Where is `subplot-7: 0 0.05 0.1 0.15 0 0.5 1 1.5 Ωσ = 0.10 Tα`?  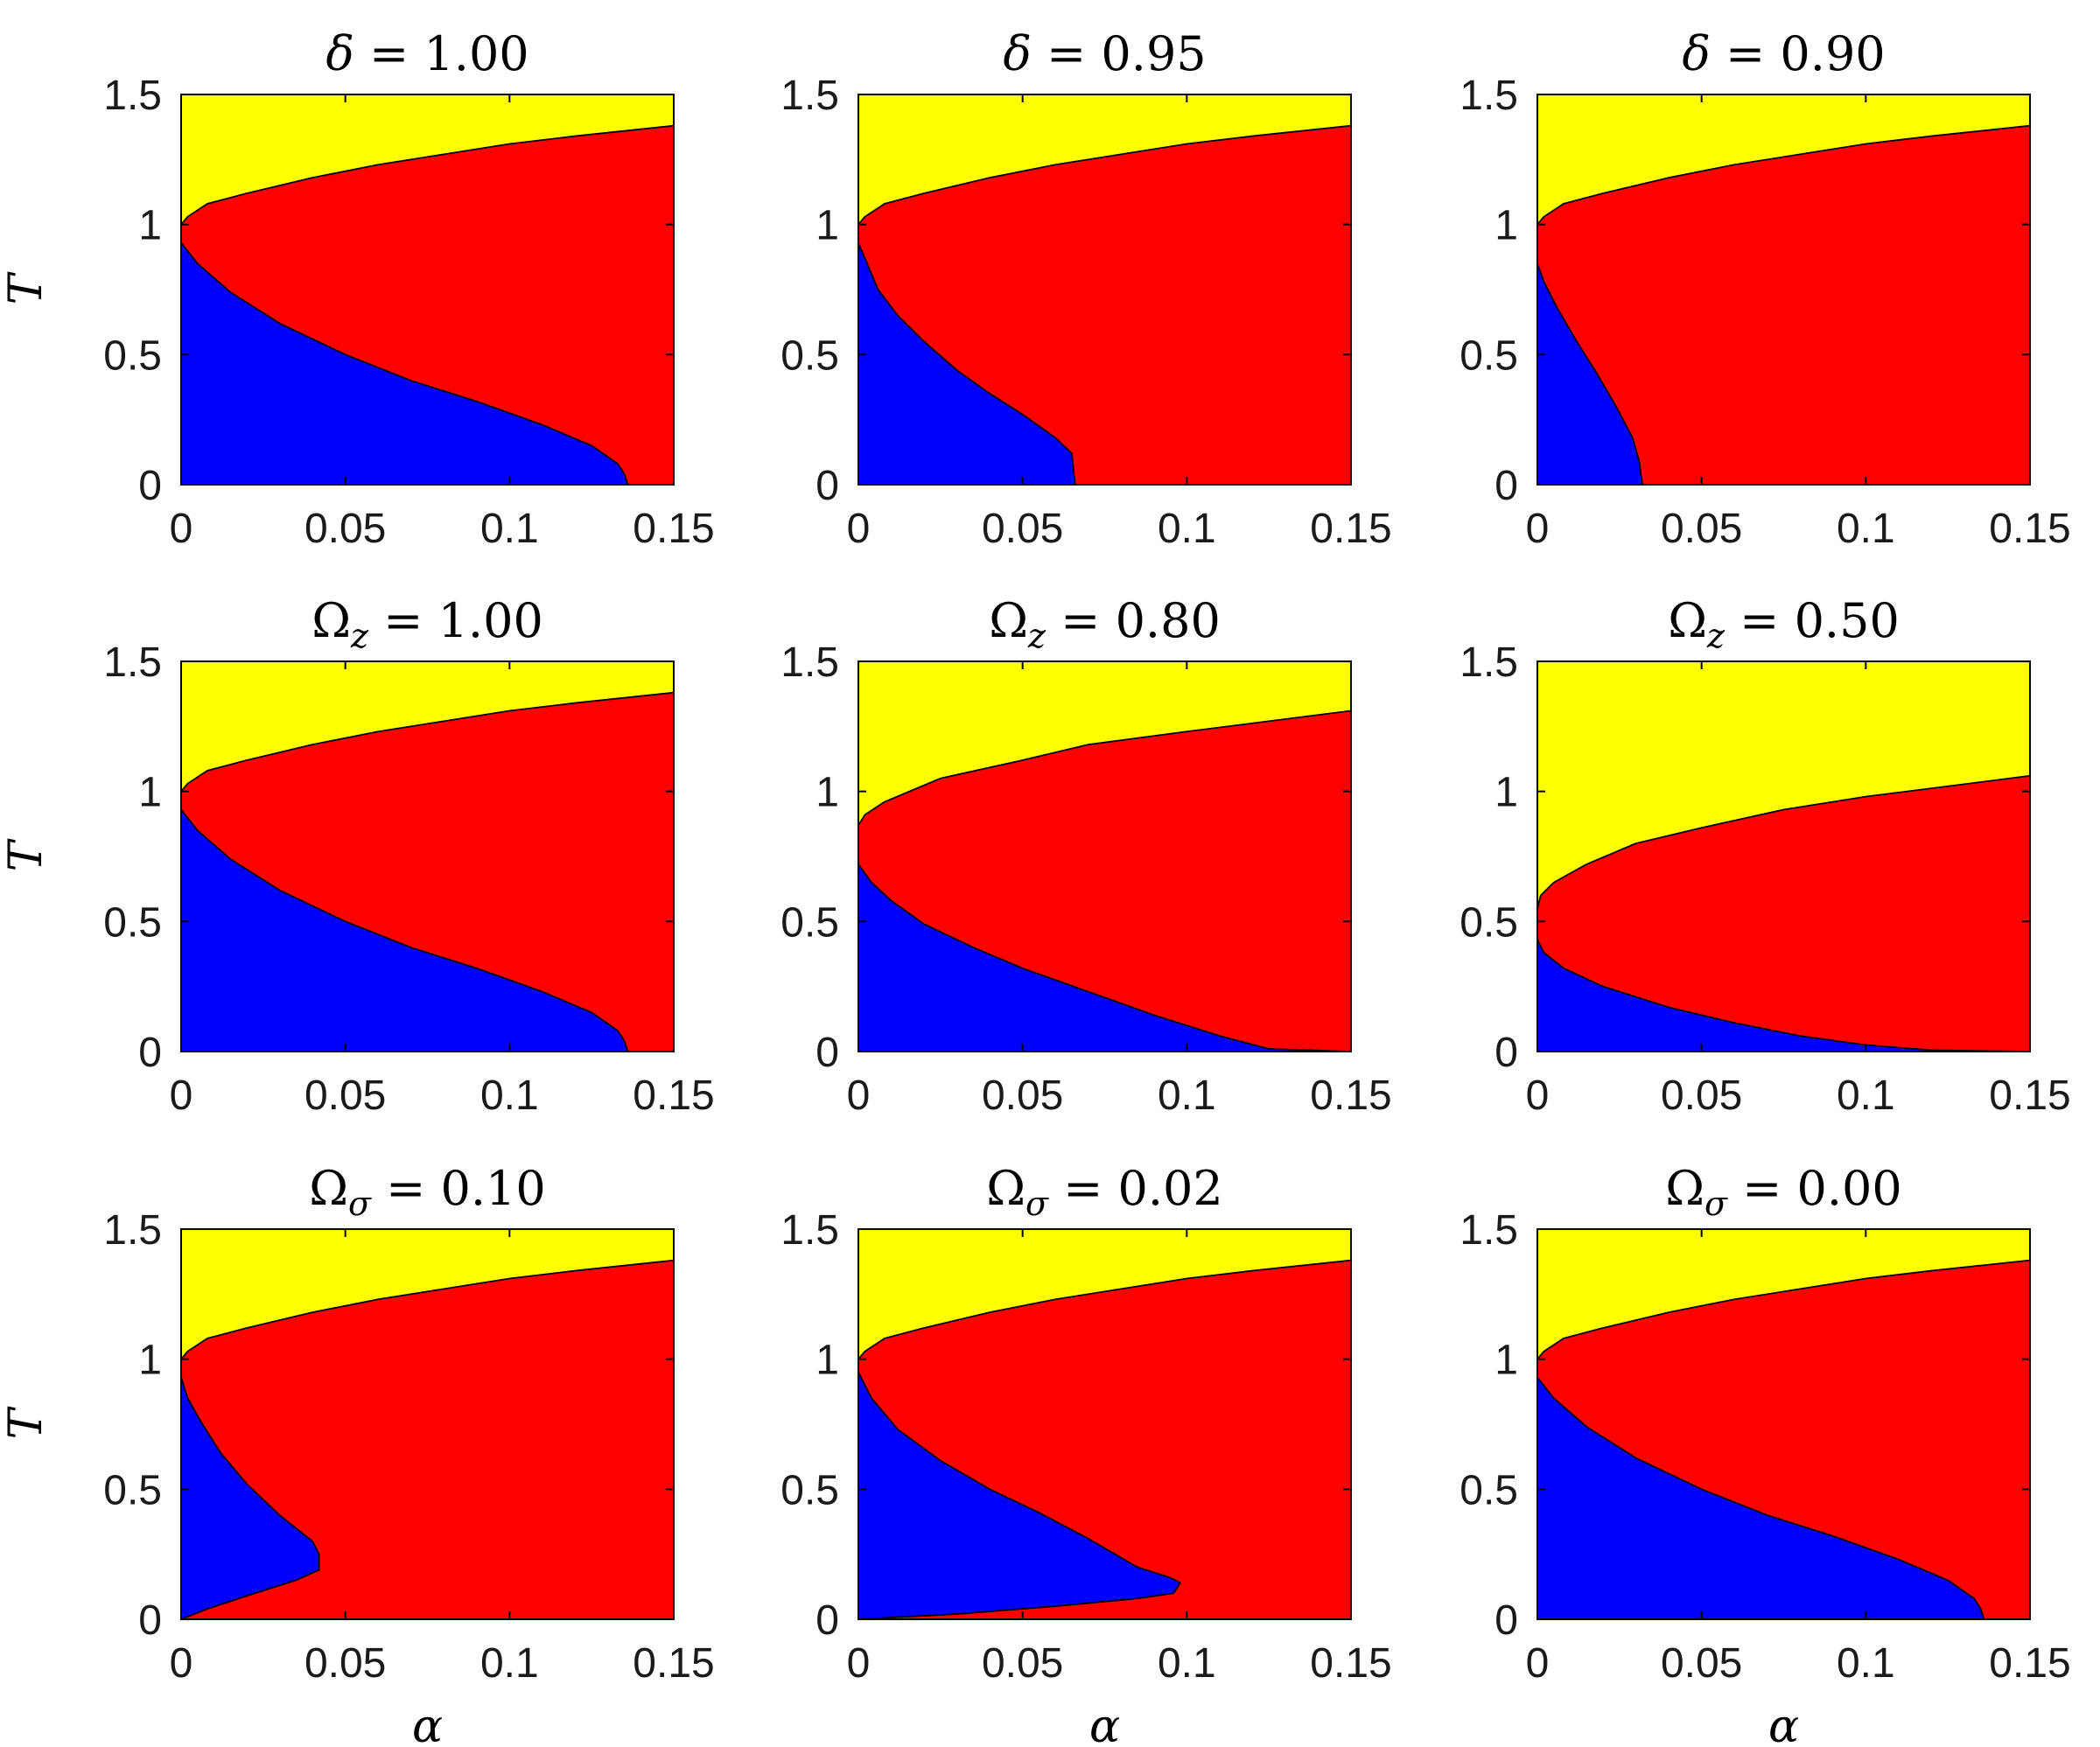
subplot-7: 0 0.05 0.1 0.15 0 0.5 1 1.5 Ωσ = 0.10 Tα is located at coordinates (357, 1454).